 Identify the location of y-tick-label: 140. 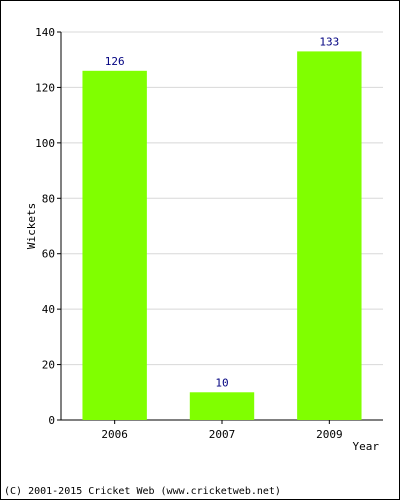
(45, 32).